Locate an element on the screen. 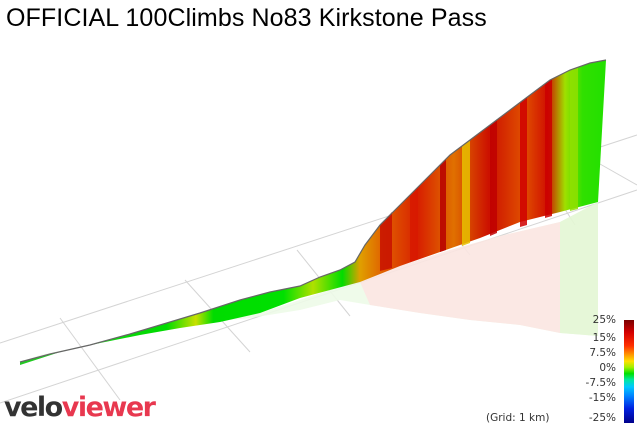 The image size is (637, 427). gradient-color-bar is located at coordinates (629, 371).